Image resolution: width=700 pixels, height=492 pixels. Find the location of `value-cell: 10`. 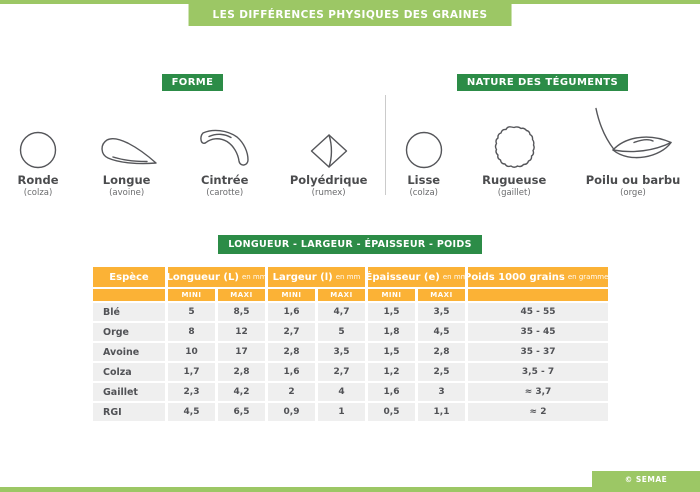

value-cell: 10 is located at coordinates (191, 352).